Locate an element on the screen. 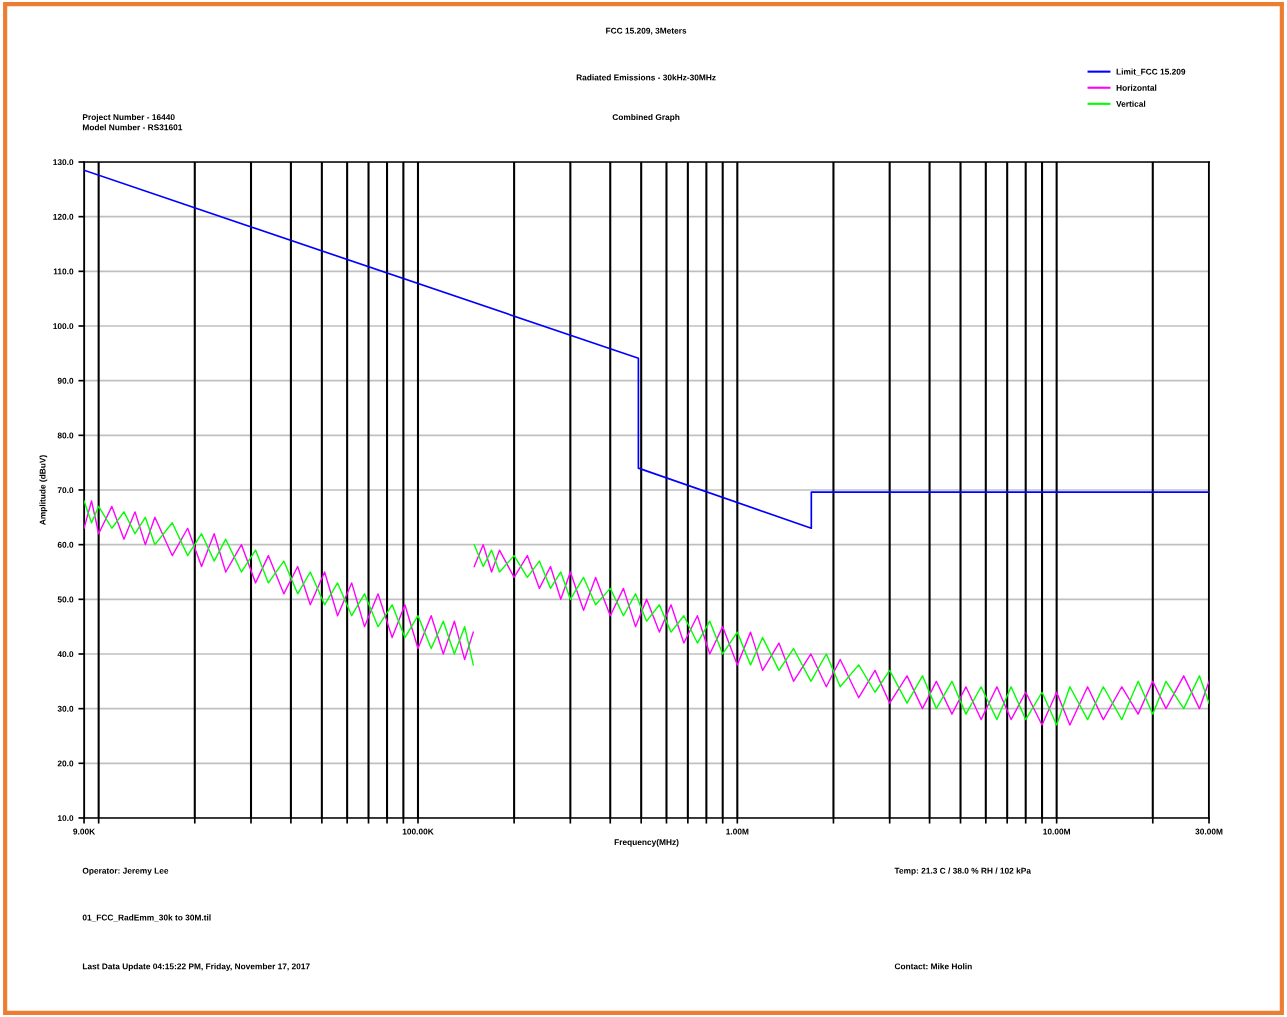  y-tick-label: 60.0 is located at coordinates (65, 544).